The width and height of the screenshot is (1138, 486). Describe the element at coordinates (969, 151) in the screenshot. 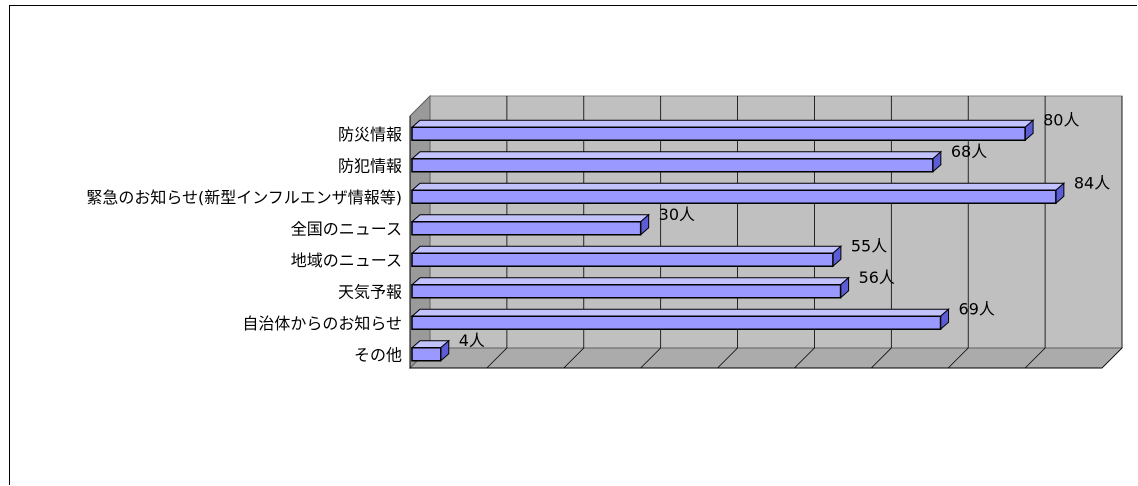

I see `value-label: 68人` at that location.